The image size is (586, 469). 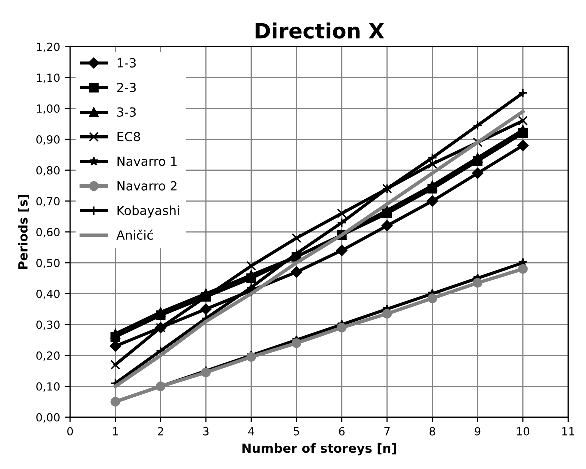 I want to click on legend-label: Kobayashi, so click(x=149, y=212).